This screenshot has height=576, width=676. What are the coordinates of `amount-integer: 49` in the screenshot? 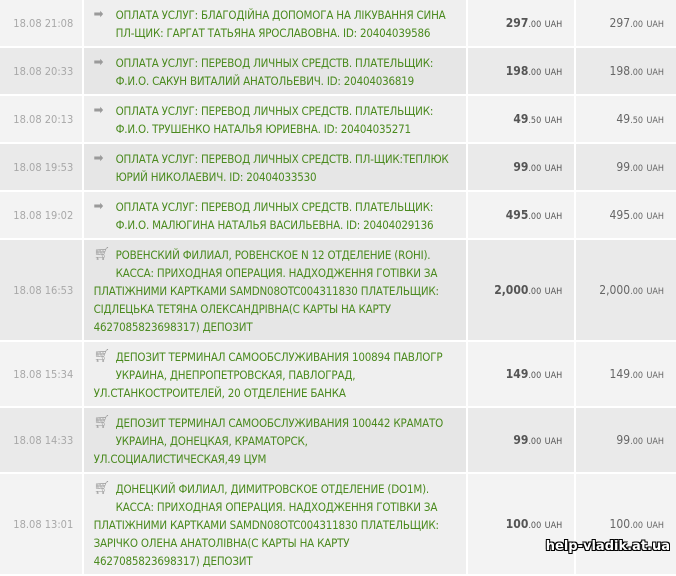 It's located at (520, 119).